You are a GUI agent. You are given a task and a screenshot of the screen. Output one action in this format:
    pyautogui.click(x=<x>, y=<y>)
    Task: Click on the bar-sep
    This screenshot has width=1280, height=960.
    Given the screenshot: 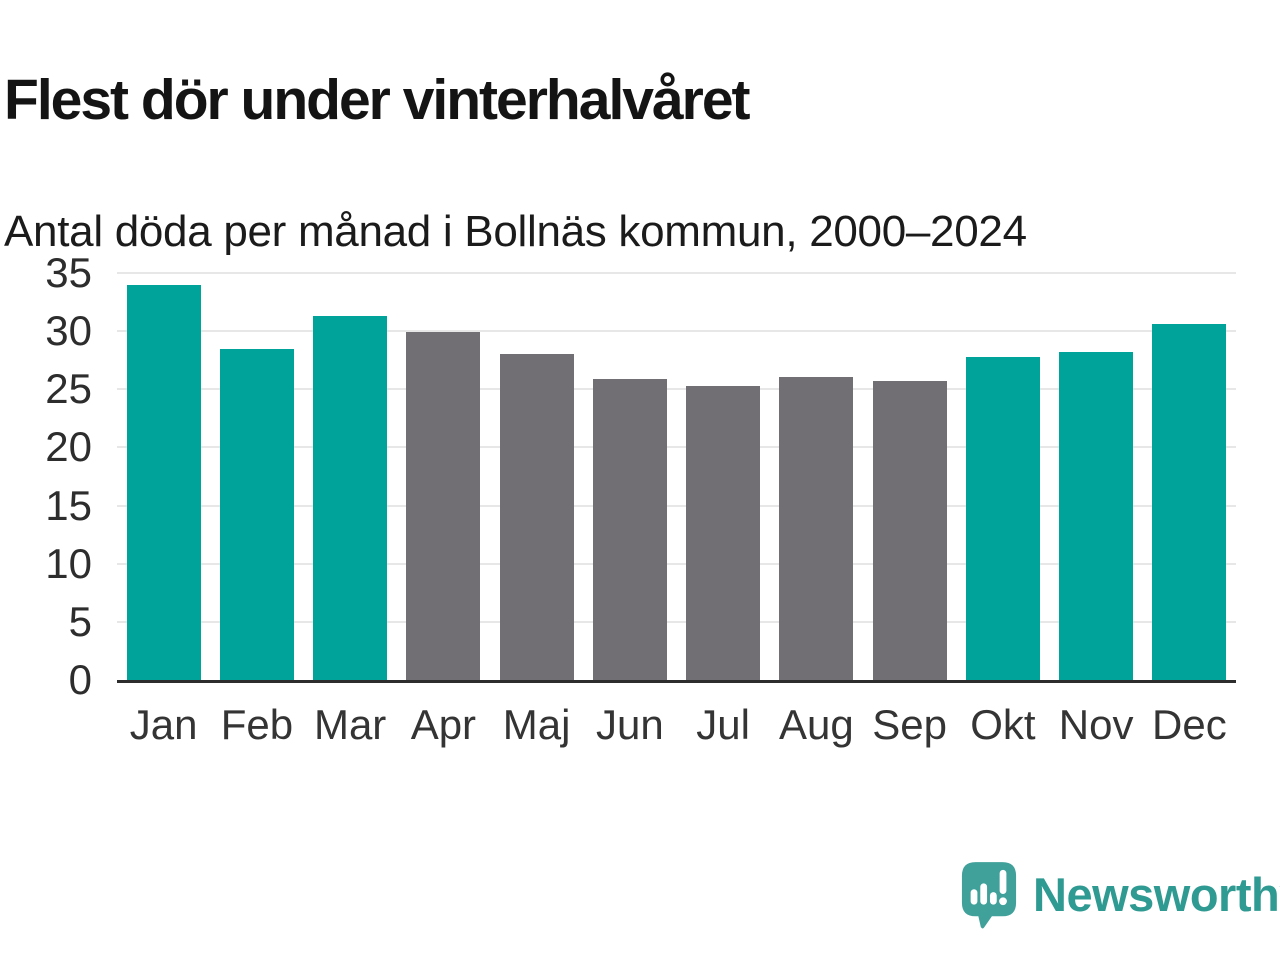 What is the action you would take?
    pyautogui.click(x=909, y=530)
    